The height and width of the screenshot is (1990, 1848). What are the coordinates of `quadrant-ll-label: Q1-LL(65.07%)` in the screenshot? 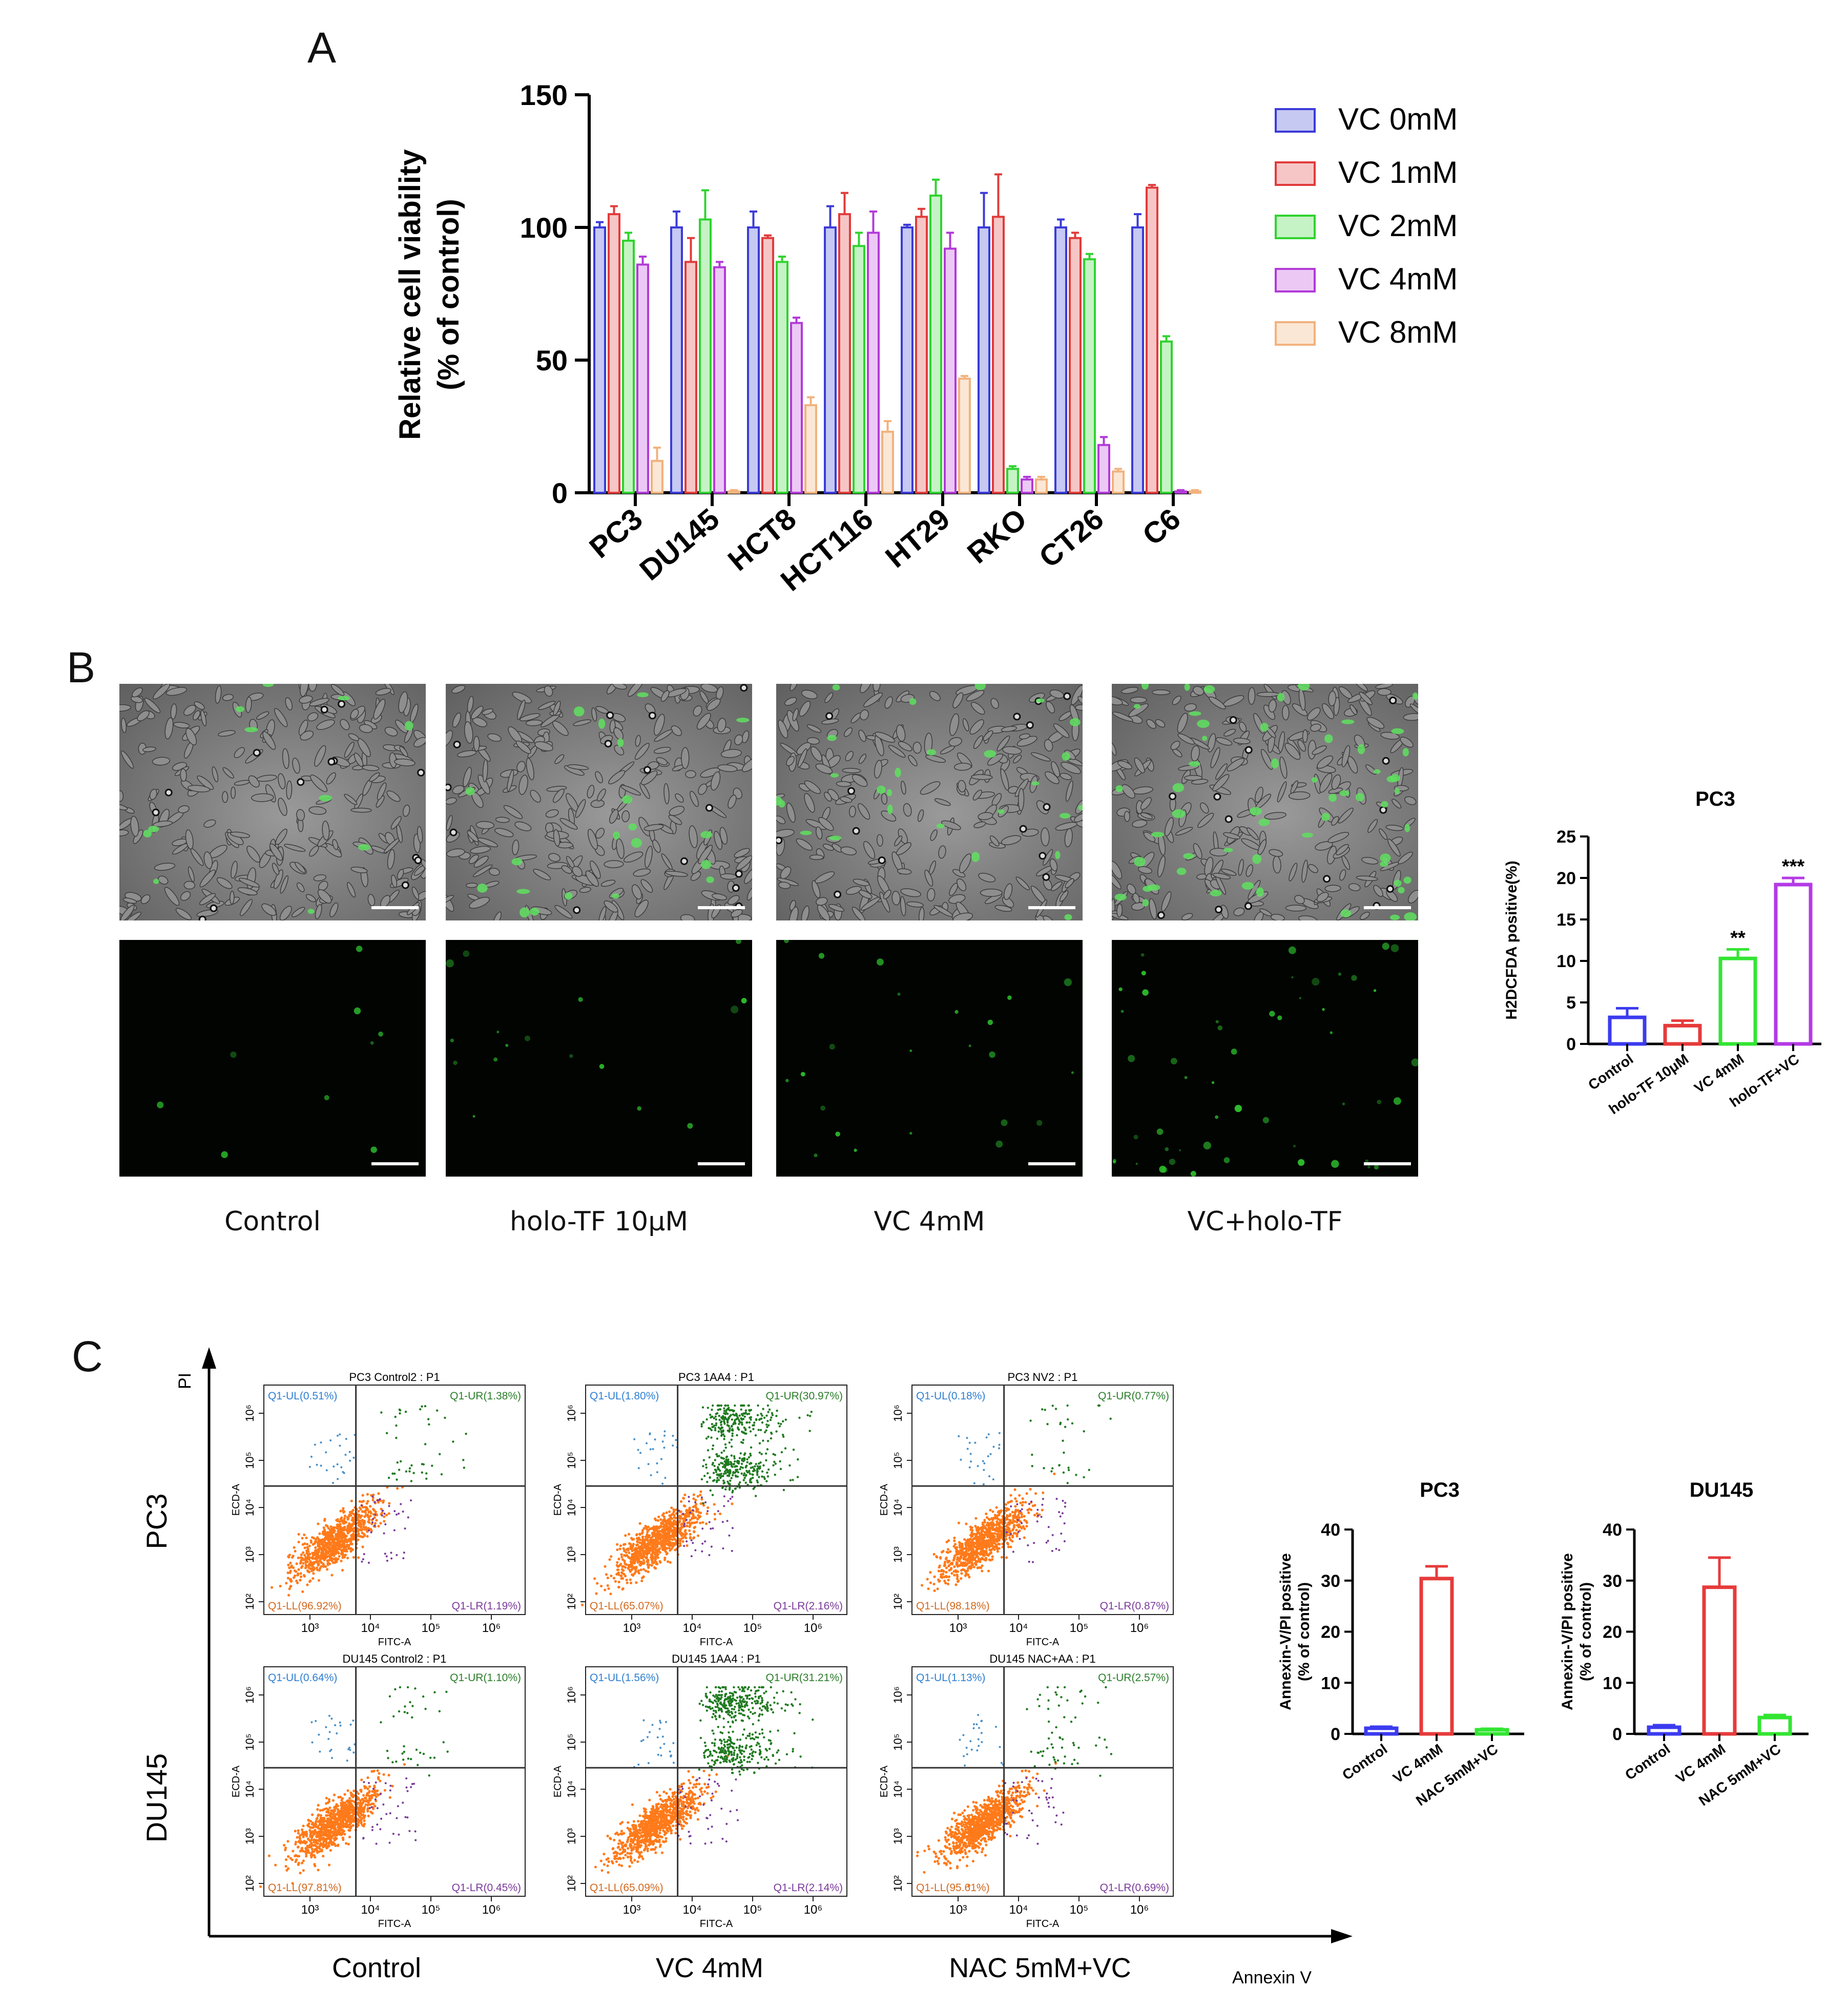 It's located at (626, 1606).